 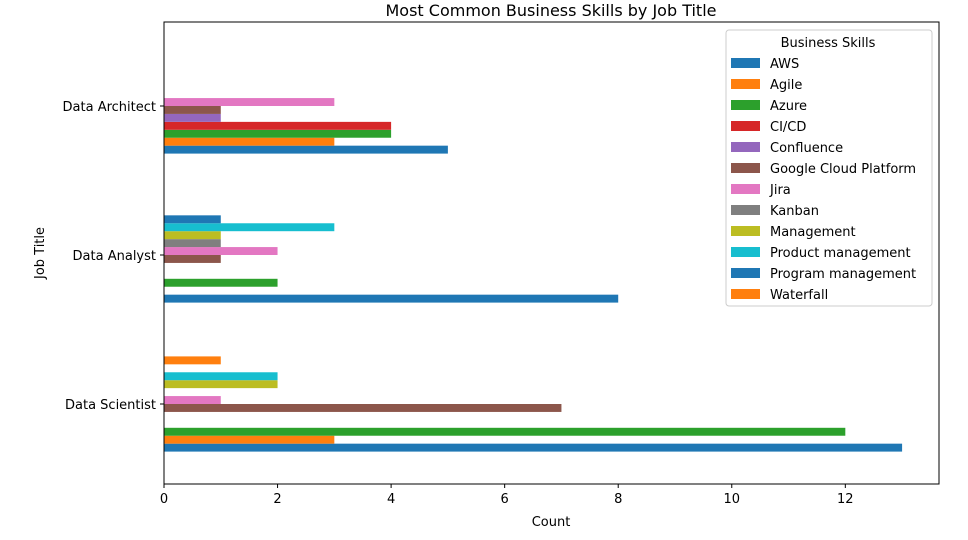 I want to click on bar-jira-data-scientist, so click(x=192, y=400).